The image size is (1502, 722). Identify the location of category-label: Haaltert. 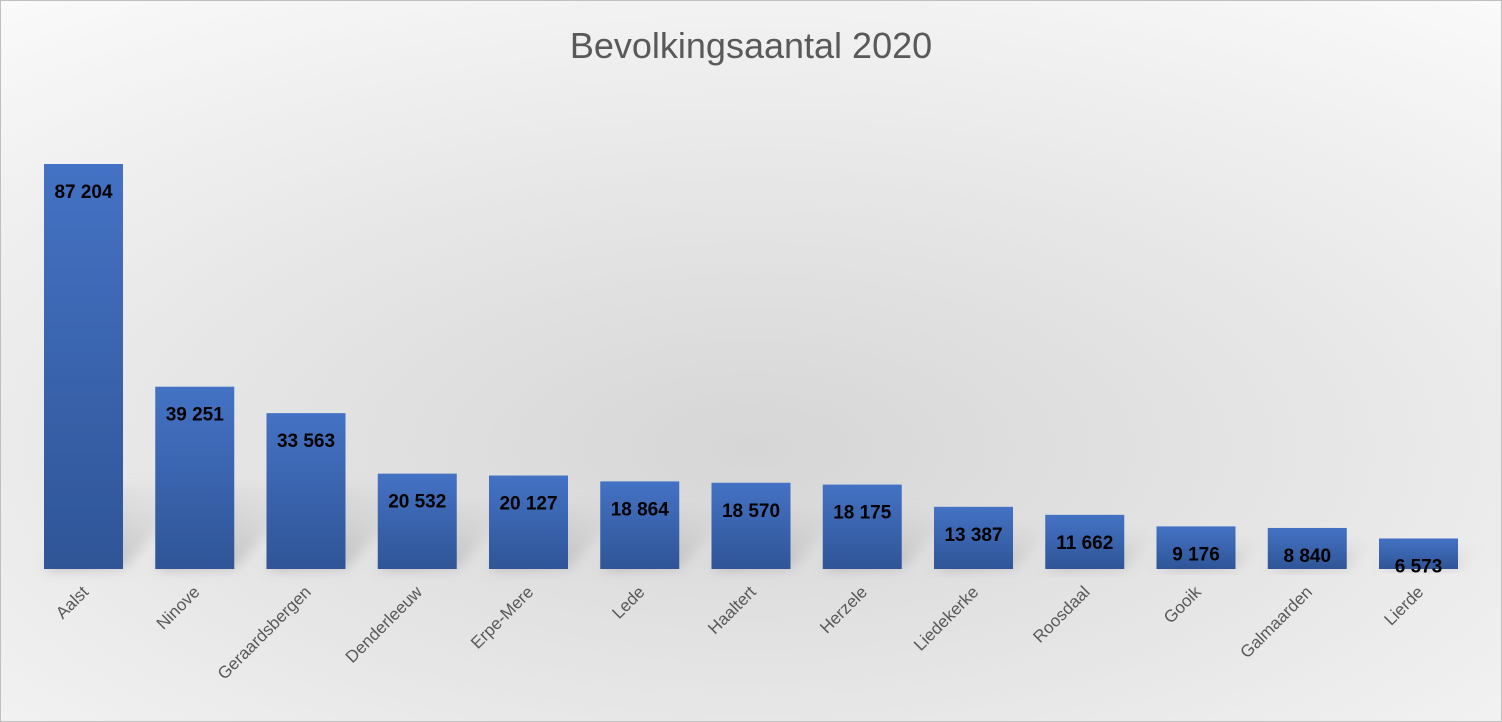
(732, 610).